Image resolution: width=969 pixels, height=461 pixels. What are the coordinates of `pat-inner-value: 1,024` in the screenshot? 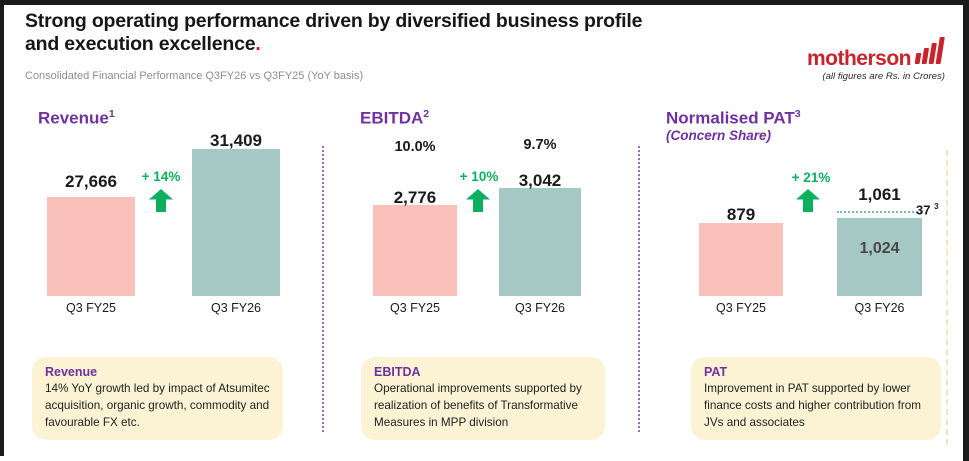 It's located at (879, 248).